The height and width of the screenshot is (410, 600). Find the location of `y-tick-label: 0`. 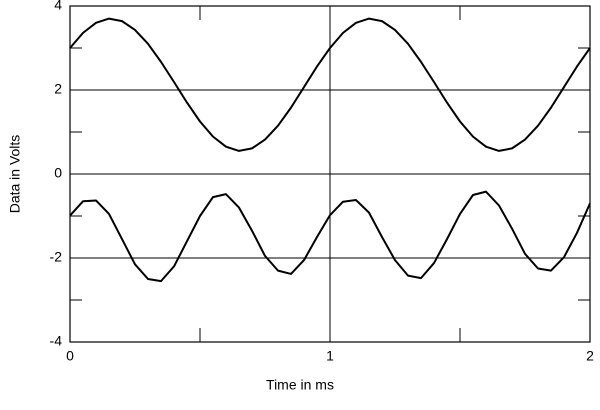

y-tick-label: 0 is located at coordinates (58, 173).